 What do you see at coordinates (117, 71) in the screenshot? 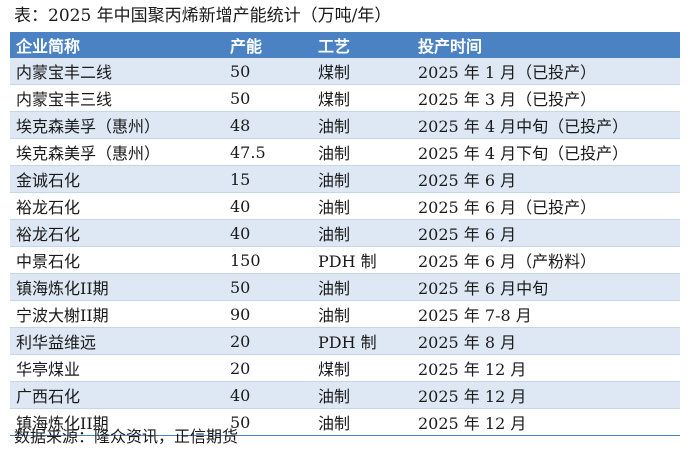
I see `cell-company: 内蒙宝丰二线` at bounding box center [117, 71].